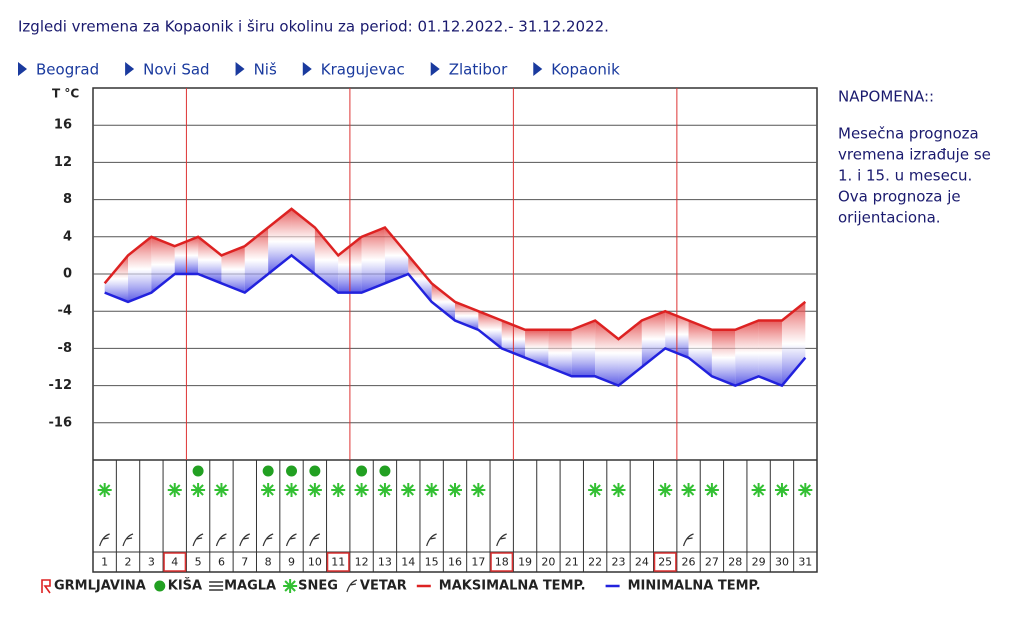  Describe the element at coordinates (455, 562) in the screenshot. I see `x-tick-label: 16` at that location.